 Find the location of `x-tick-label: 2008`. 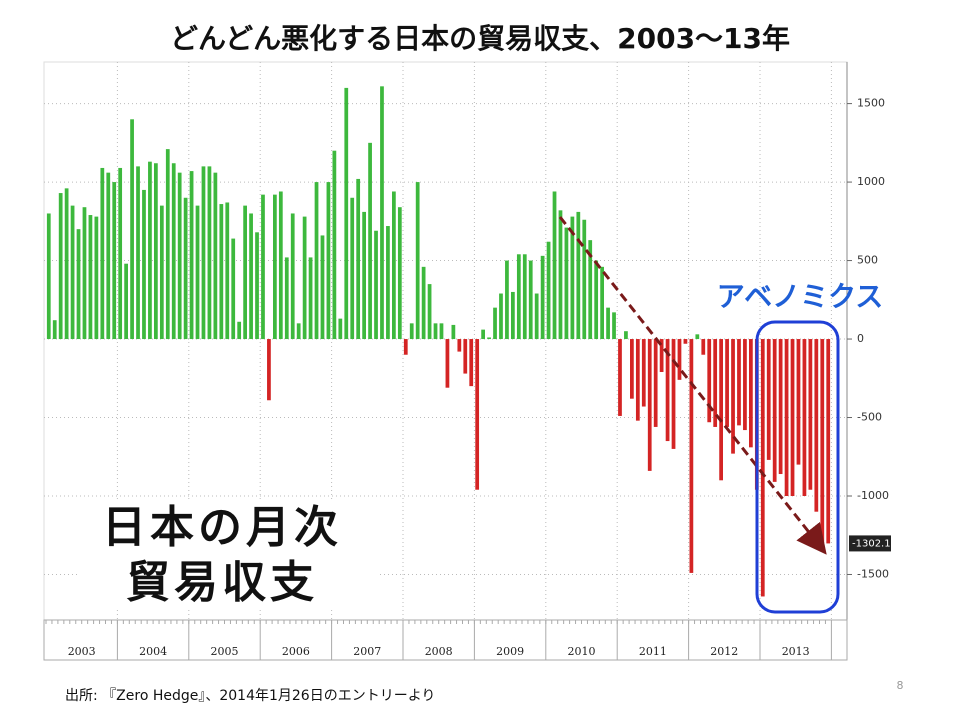

x-tick-label: 2008 is located at coordinates (439, 651).